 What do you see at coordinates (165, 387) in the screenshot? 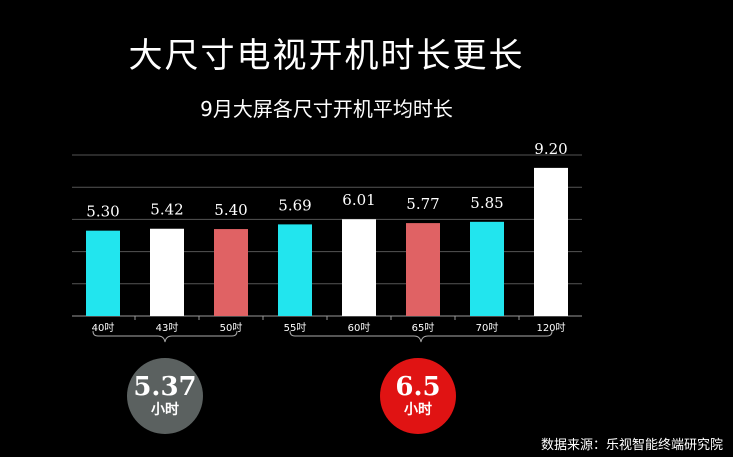
I see `avg-value-small: 5.37` at bounding box center [165, 387].